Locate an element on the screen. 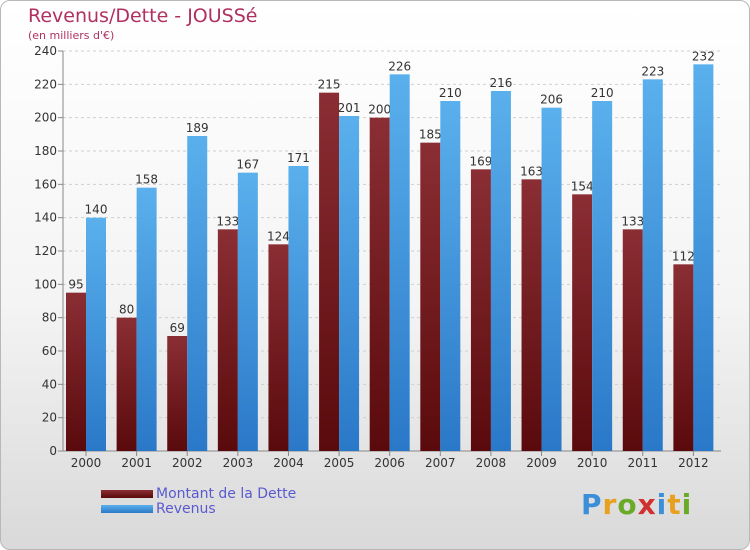  chart-subtitle: (en milliers d'€) is located at coordinates (71, 35).